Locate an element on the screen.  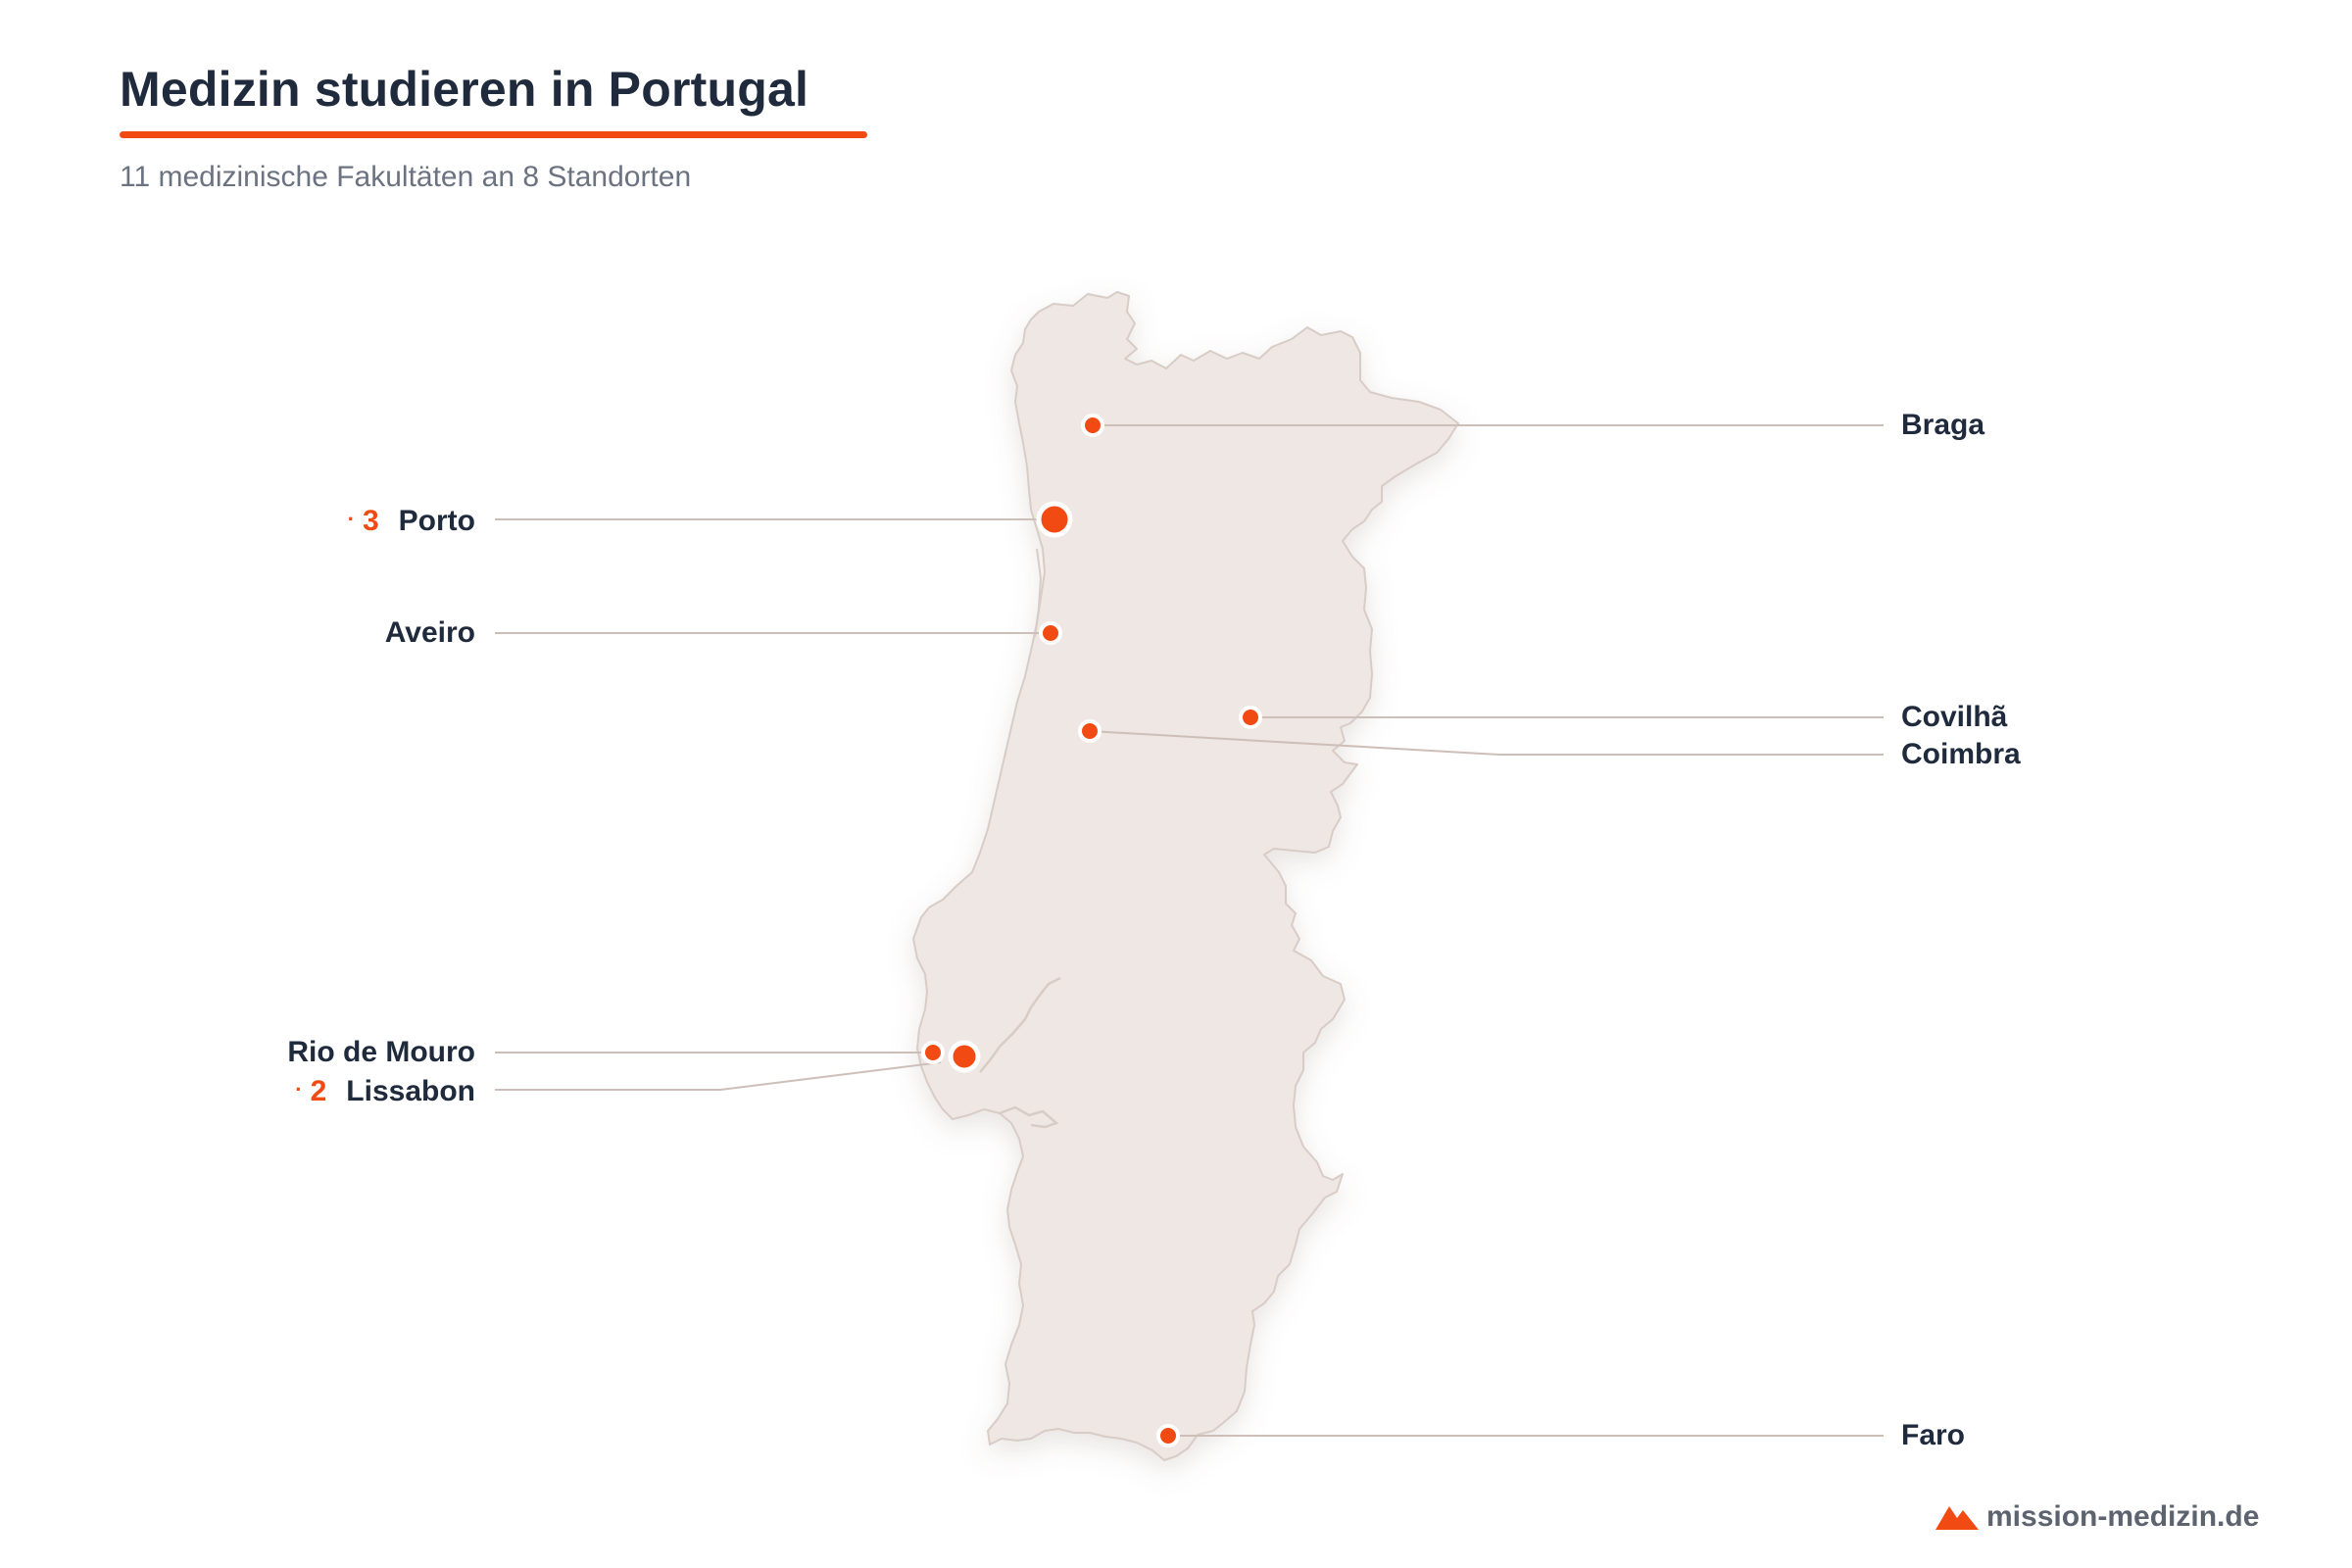
label-lissabon: · 2 Lissabon is located at coordinates (385, 1090).